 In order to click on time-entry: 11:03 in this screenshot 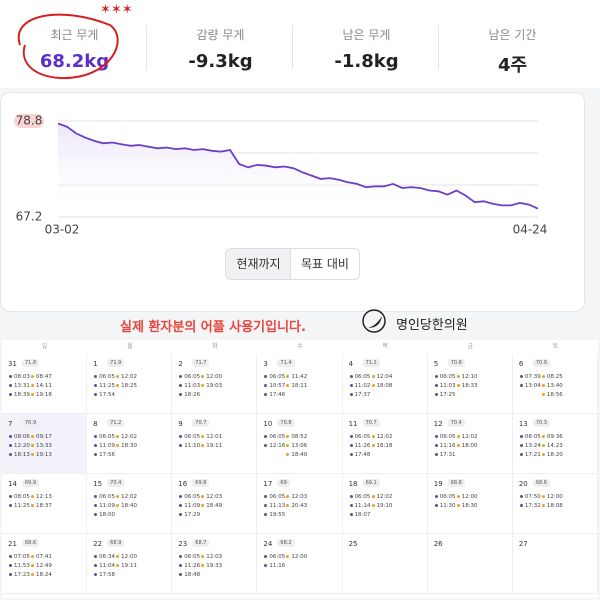, I will do `click(445, 386)`.